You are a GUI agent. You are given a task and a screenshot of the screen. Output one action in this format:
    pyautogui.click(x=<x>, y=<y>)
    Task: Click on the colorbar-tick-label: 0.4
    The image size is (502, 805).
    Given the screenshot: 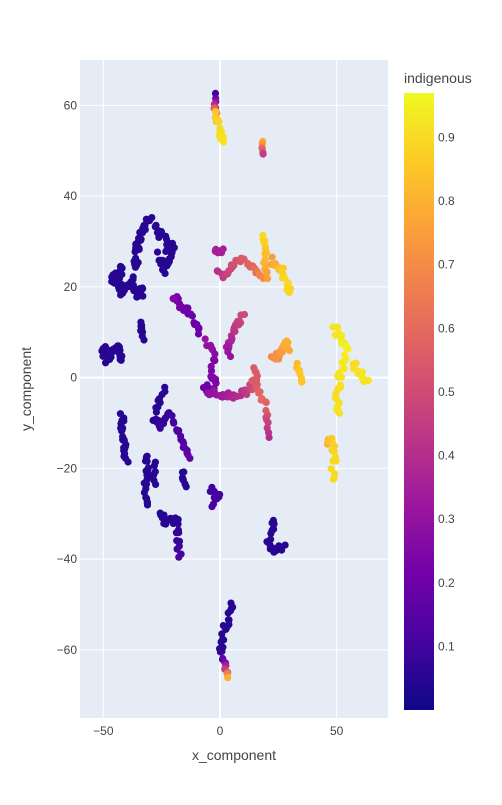 What is the action you would take?
    pyautogui.click(x=446, y=456)
    